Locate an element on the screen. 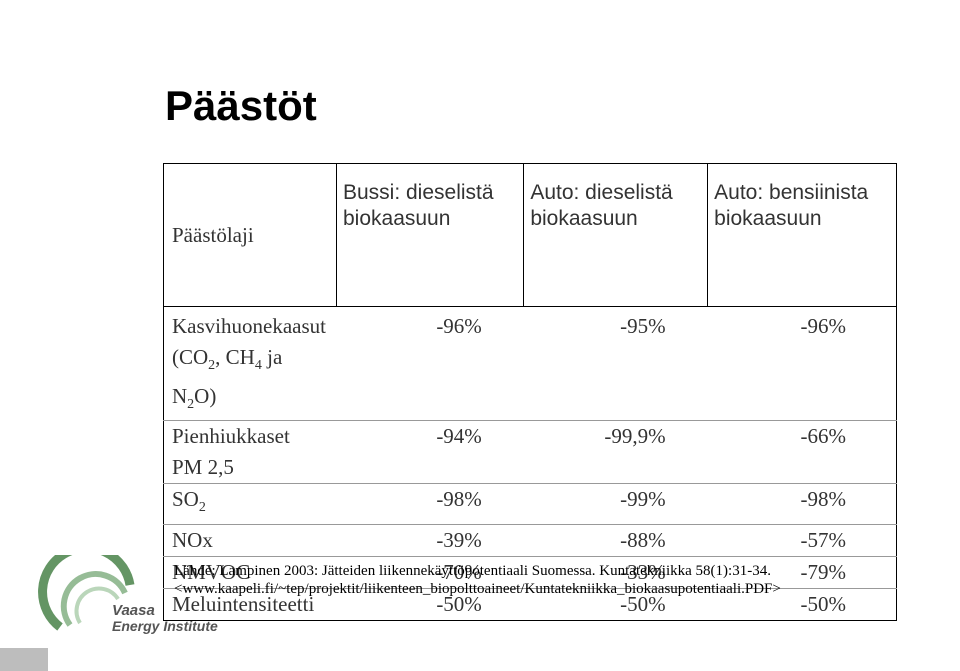 The height and width of the screenshot is (671, 960). row-label: SO2 is located at coordinates (250, 504).